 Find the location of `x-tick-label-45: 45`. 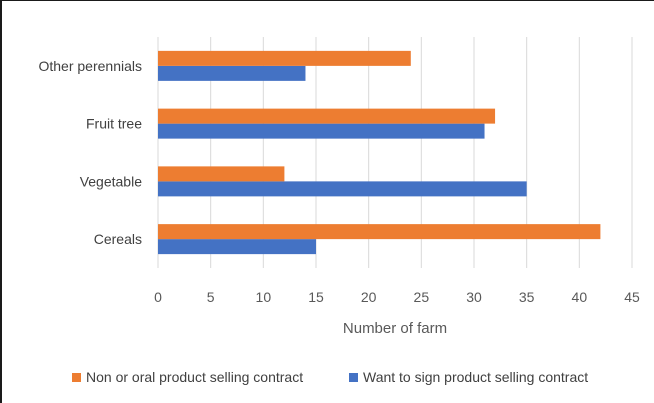

x-tick-label-45: 45 is located at coordinates (632, 297).